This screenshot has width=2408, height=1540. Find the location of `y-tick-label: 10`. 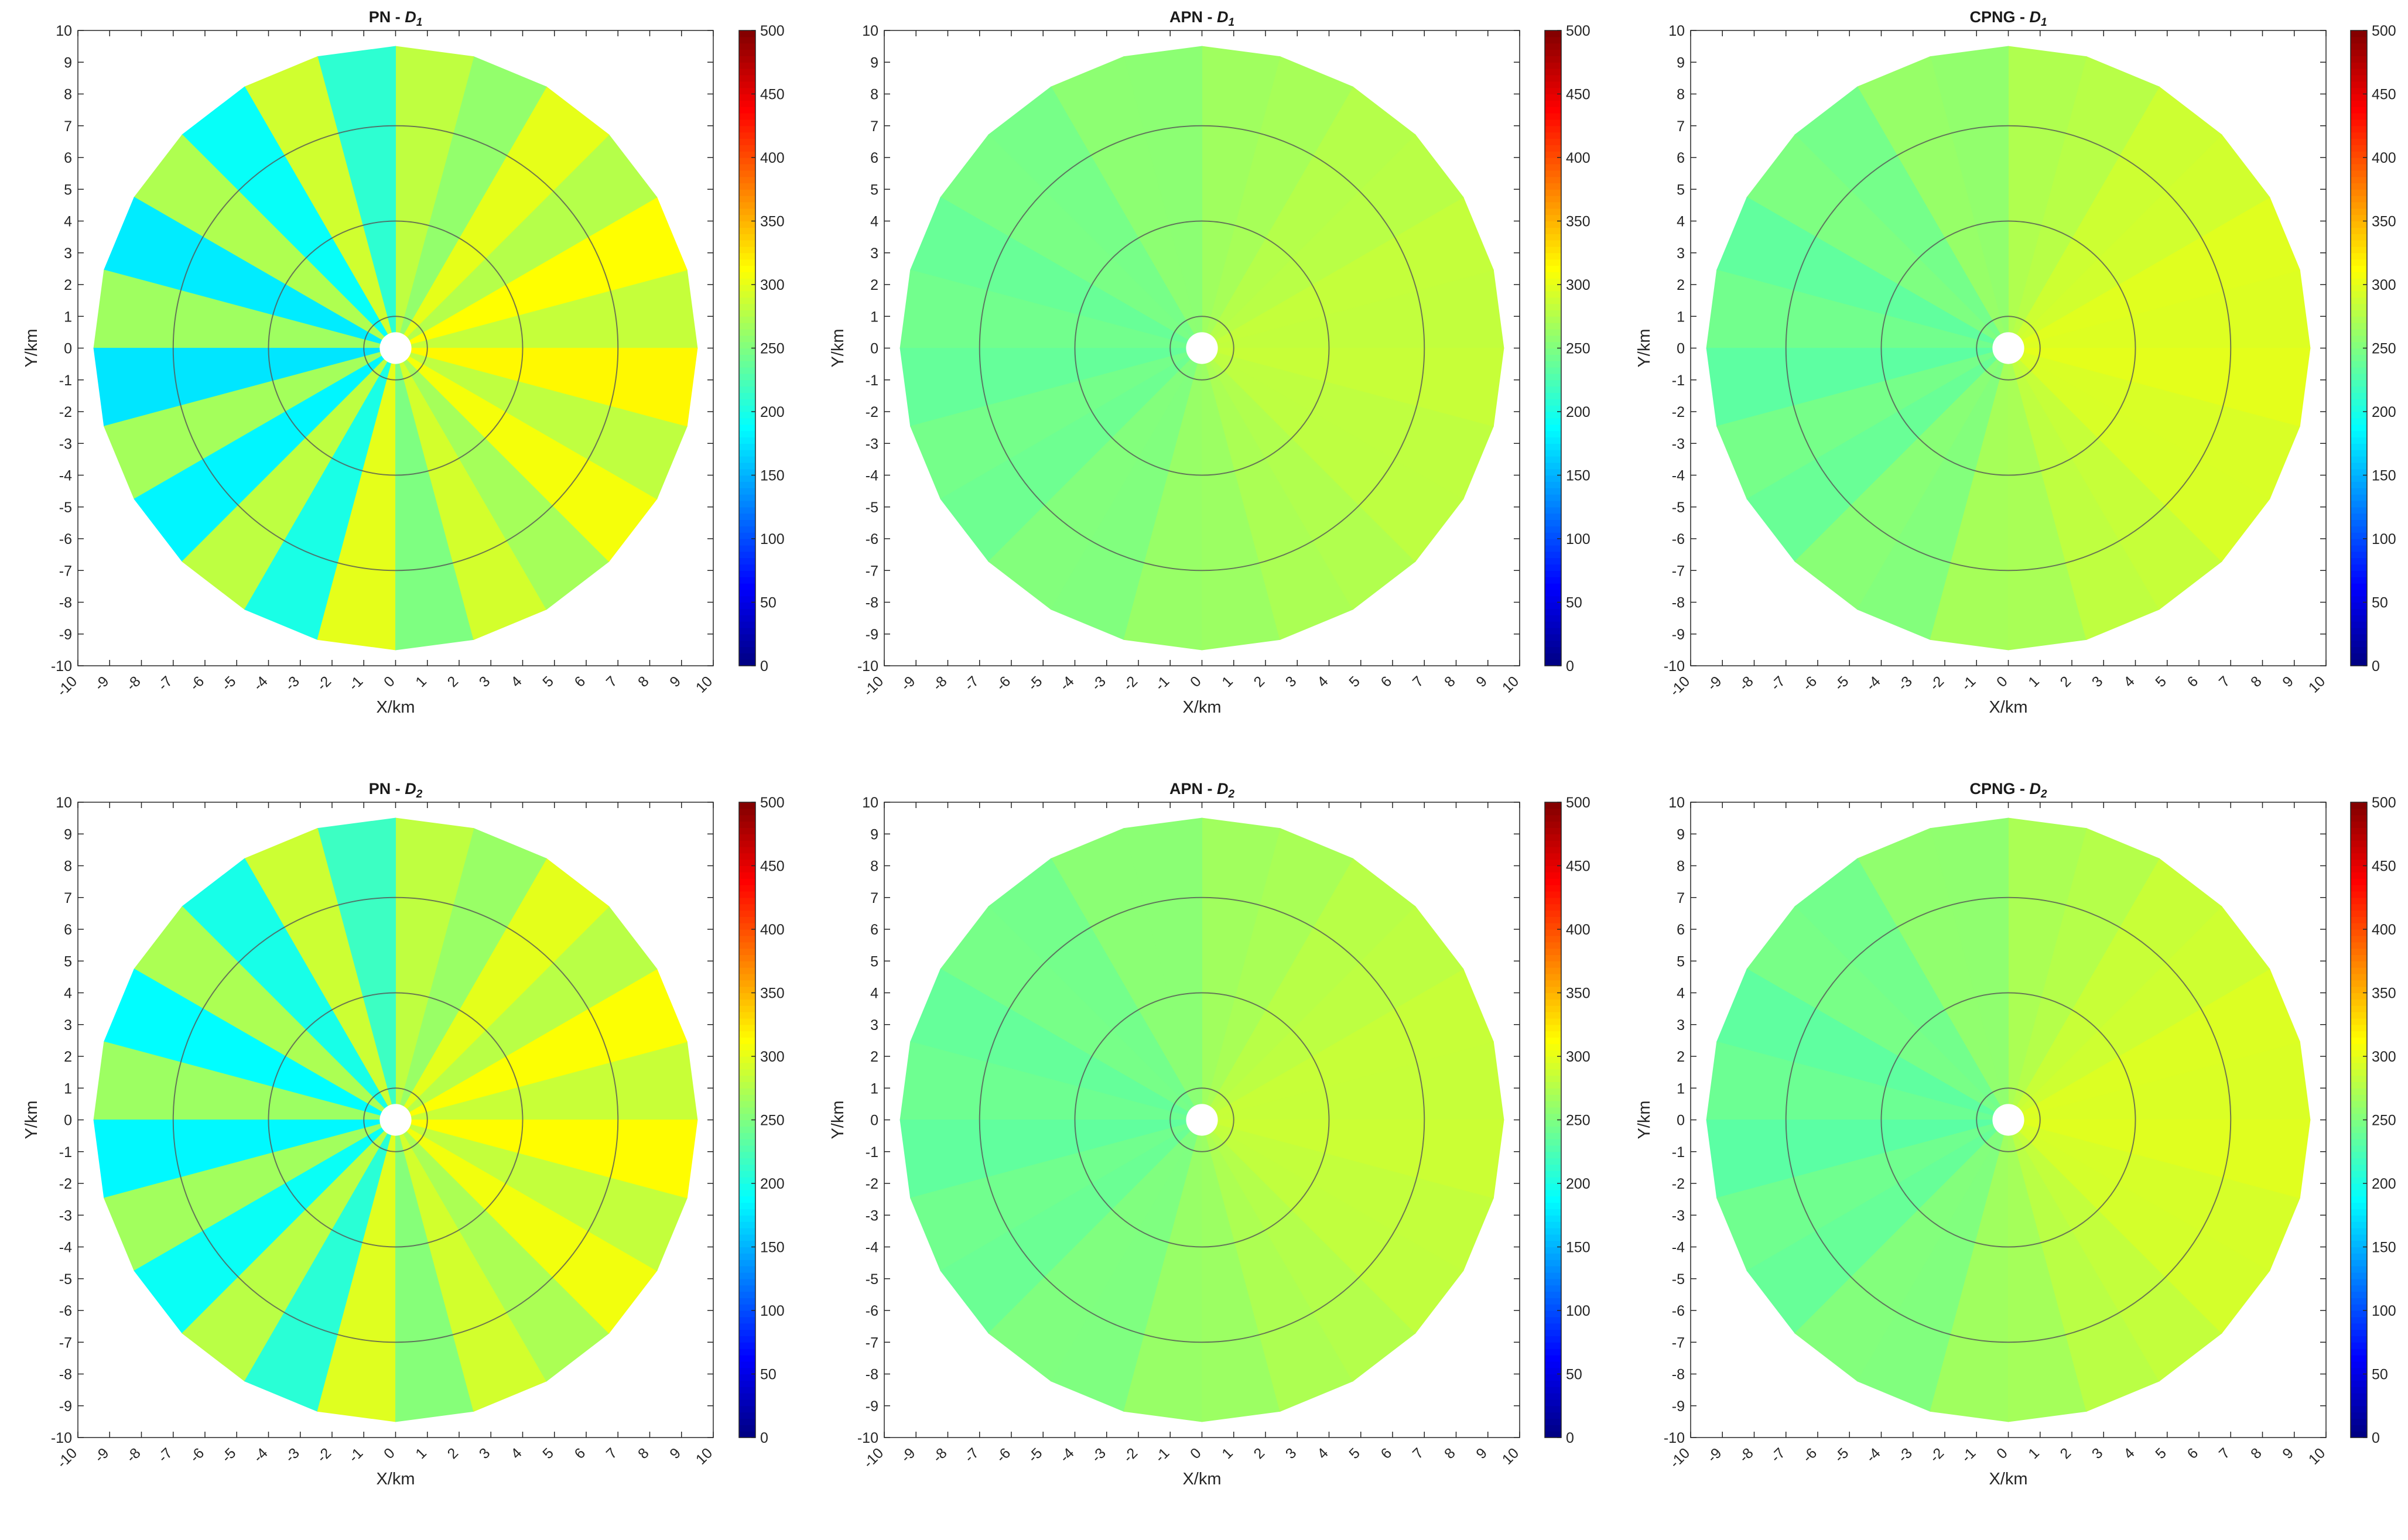

y-tick-label: 10 is located at coordinates (870, 31).